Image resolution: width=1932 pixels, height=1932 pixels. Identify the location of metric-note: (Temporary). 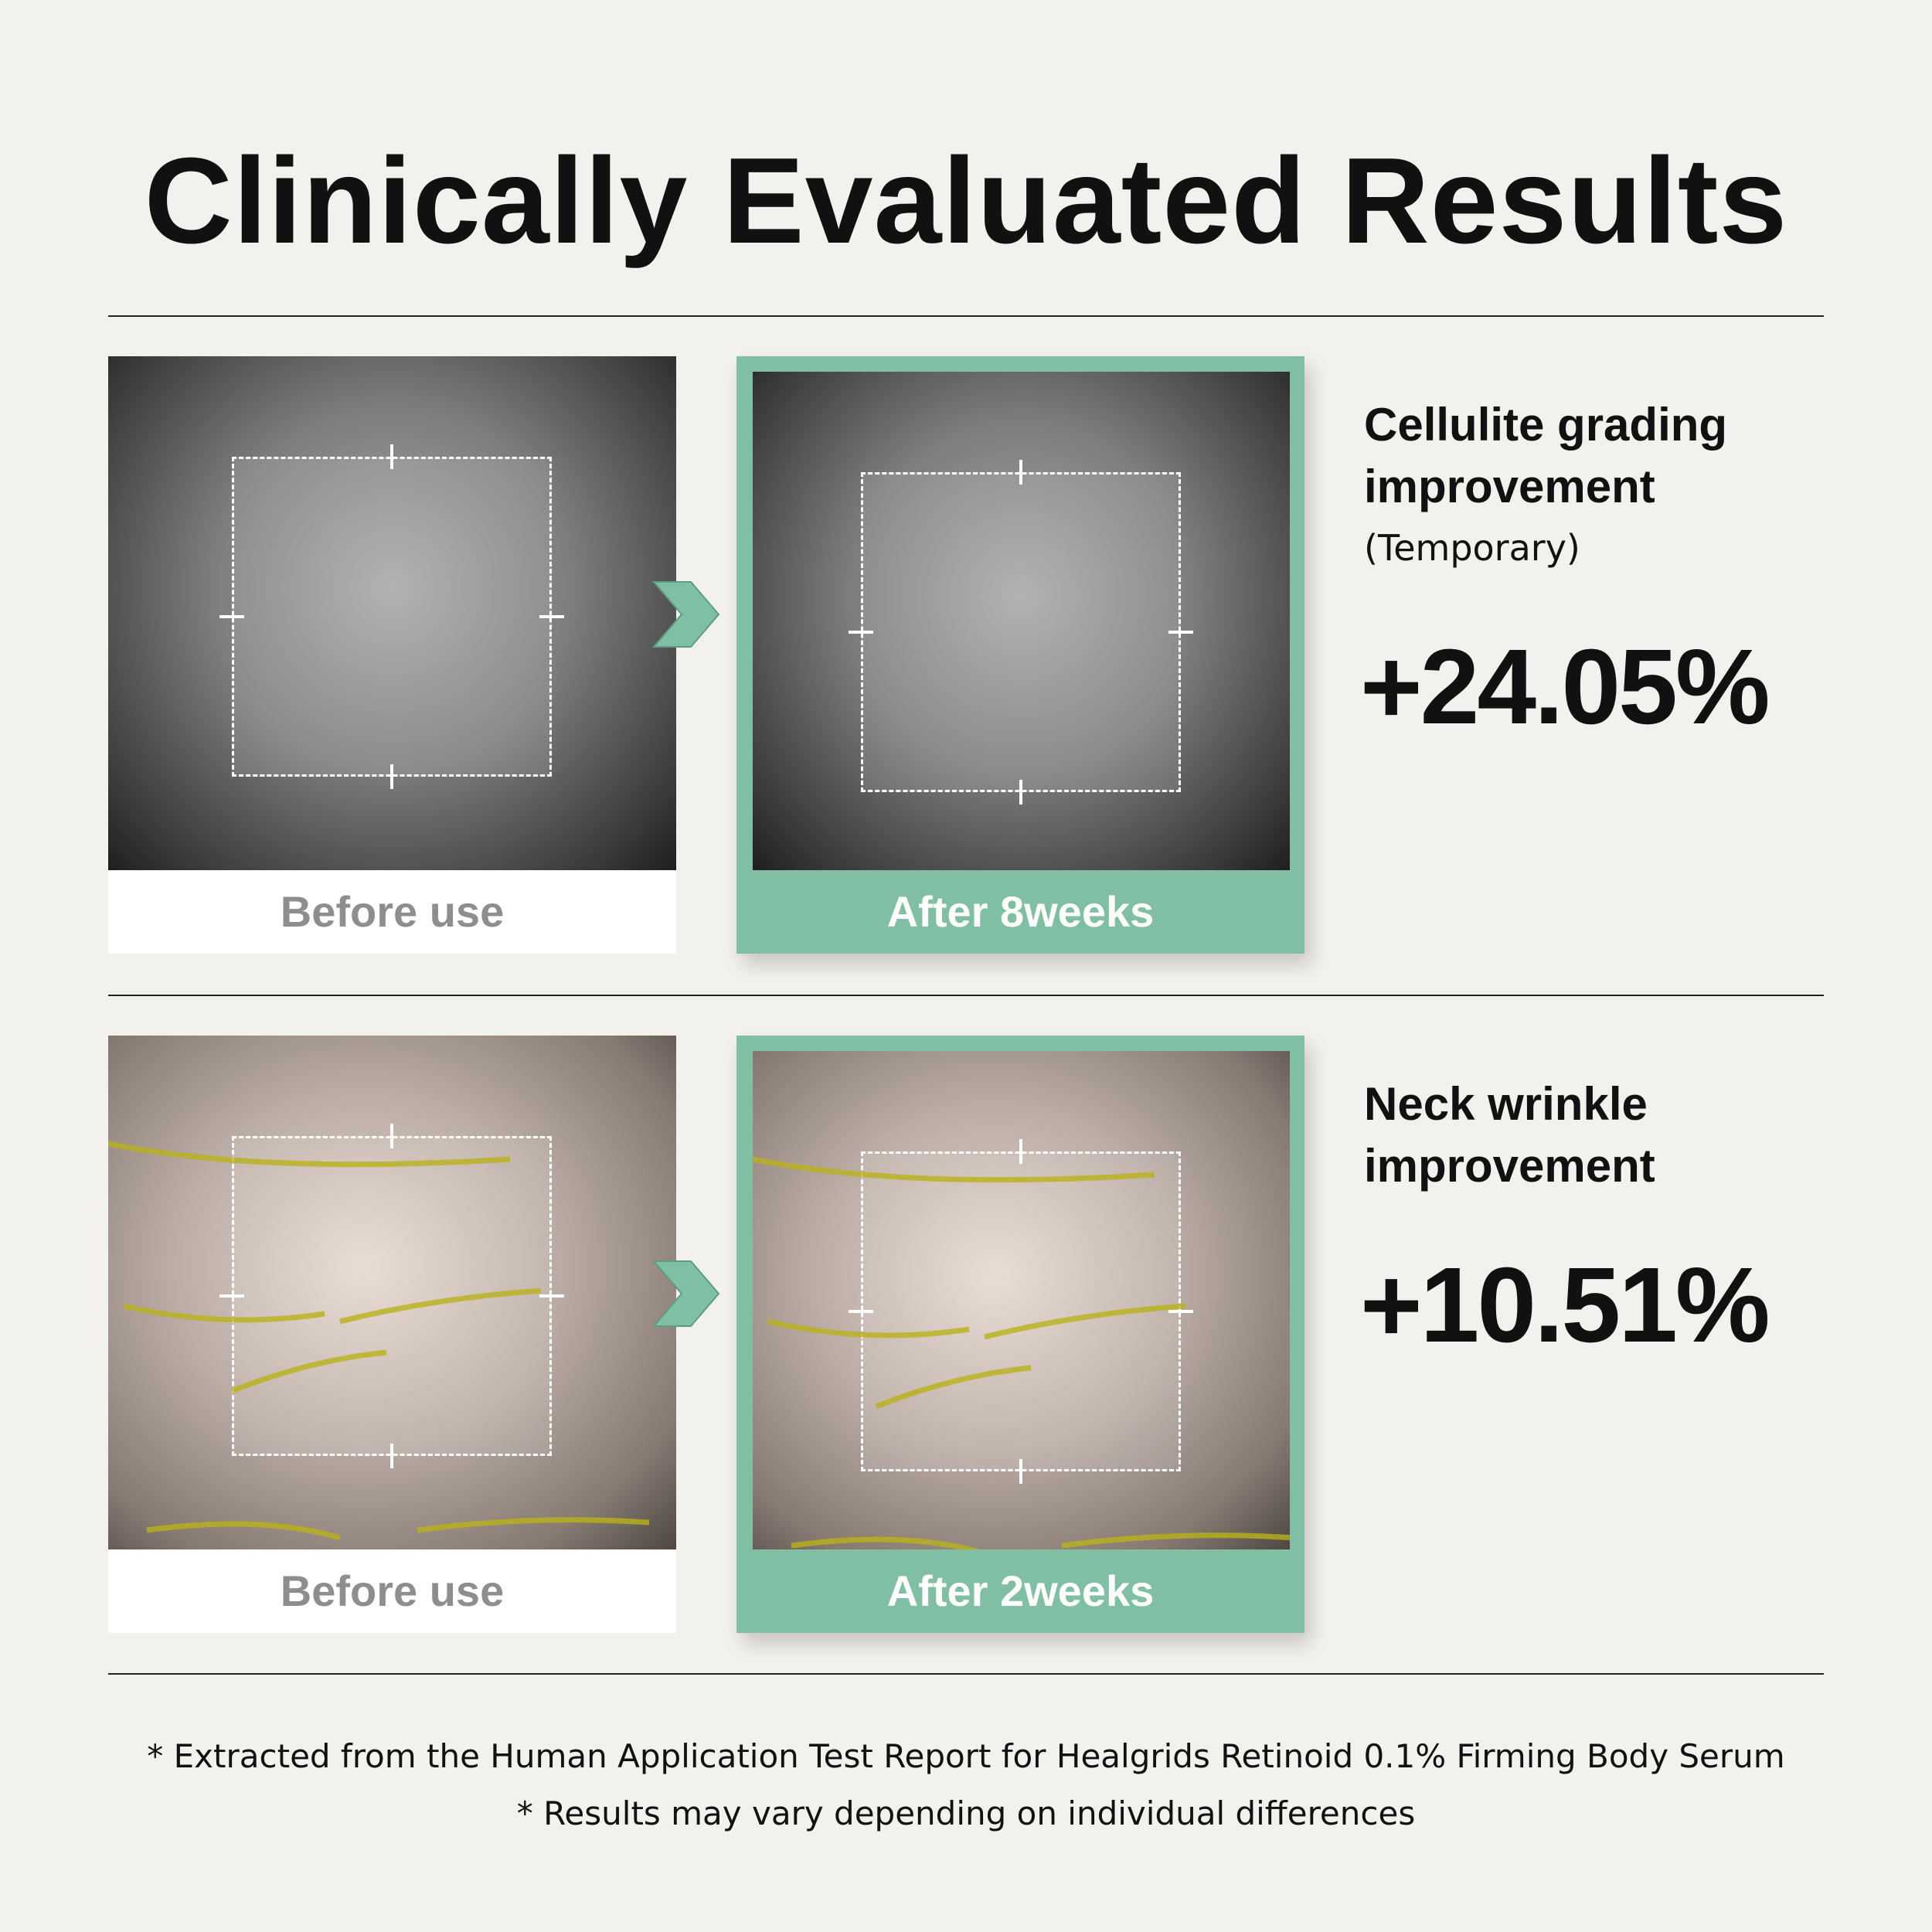
(1472, 548).